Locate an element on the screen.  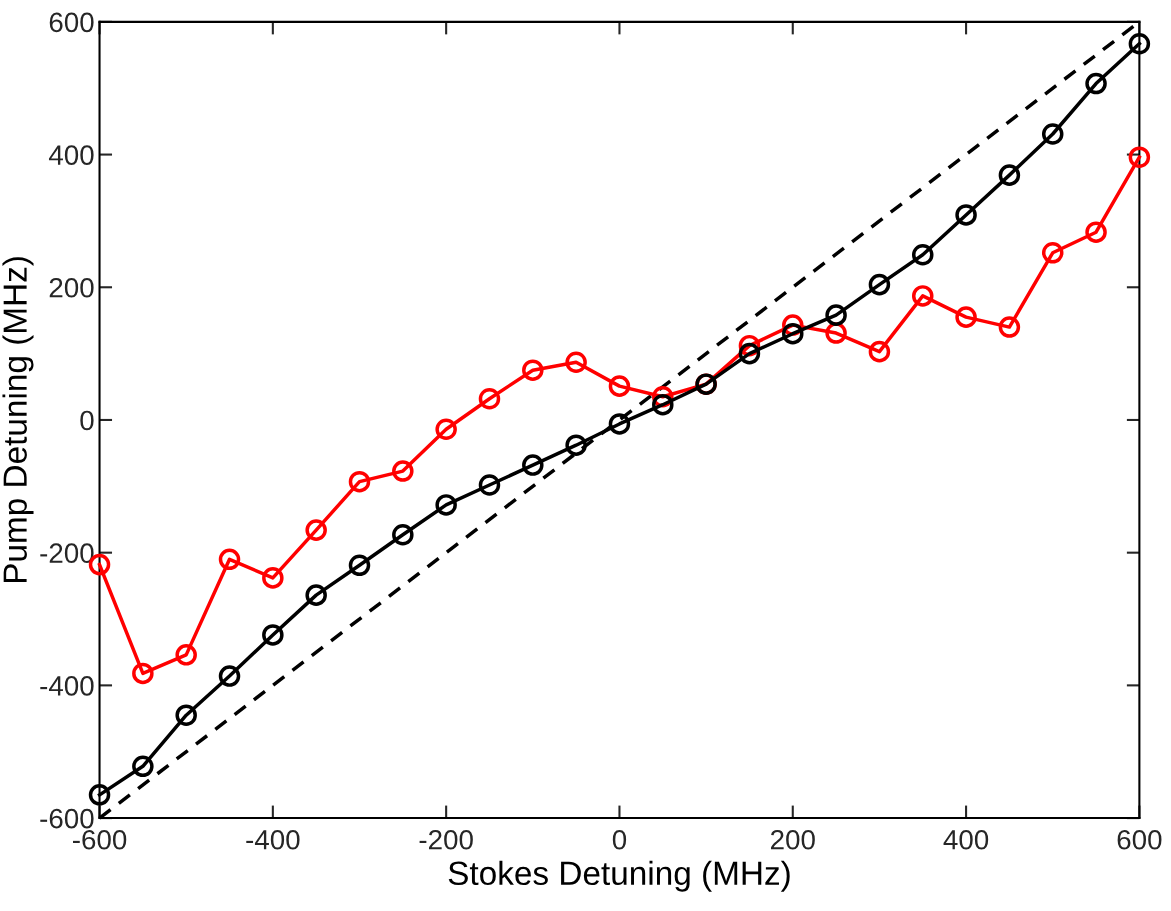
x-tick-label: 400 is located at coordinates (966, 839).